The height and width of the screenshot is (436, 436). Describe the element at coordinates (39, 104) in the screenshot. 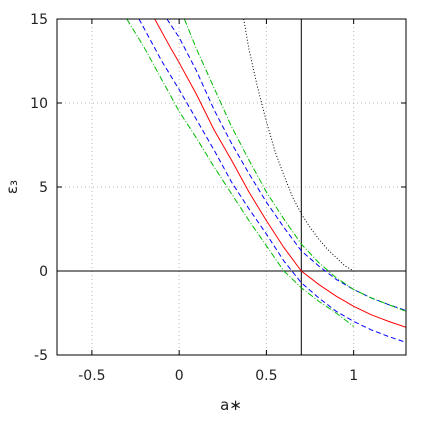

I see `y-tick-label-3: 10` at that location.